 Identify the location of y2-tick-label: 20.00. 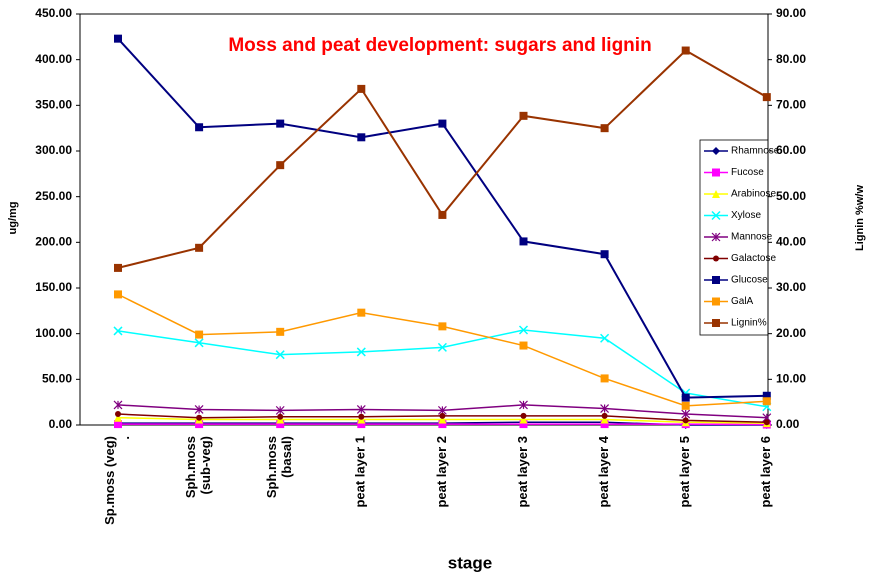
(791, 333).